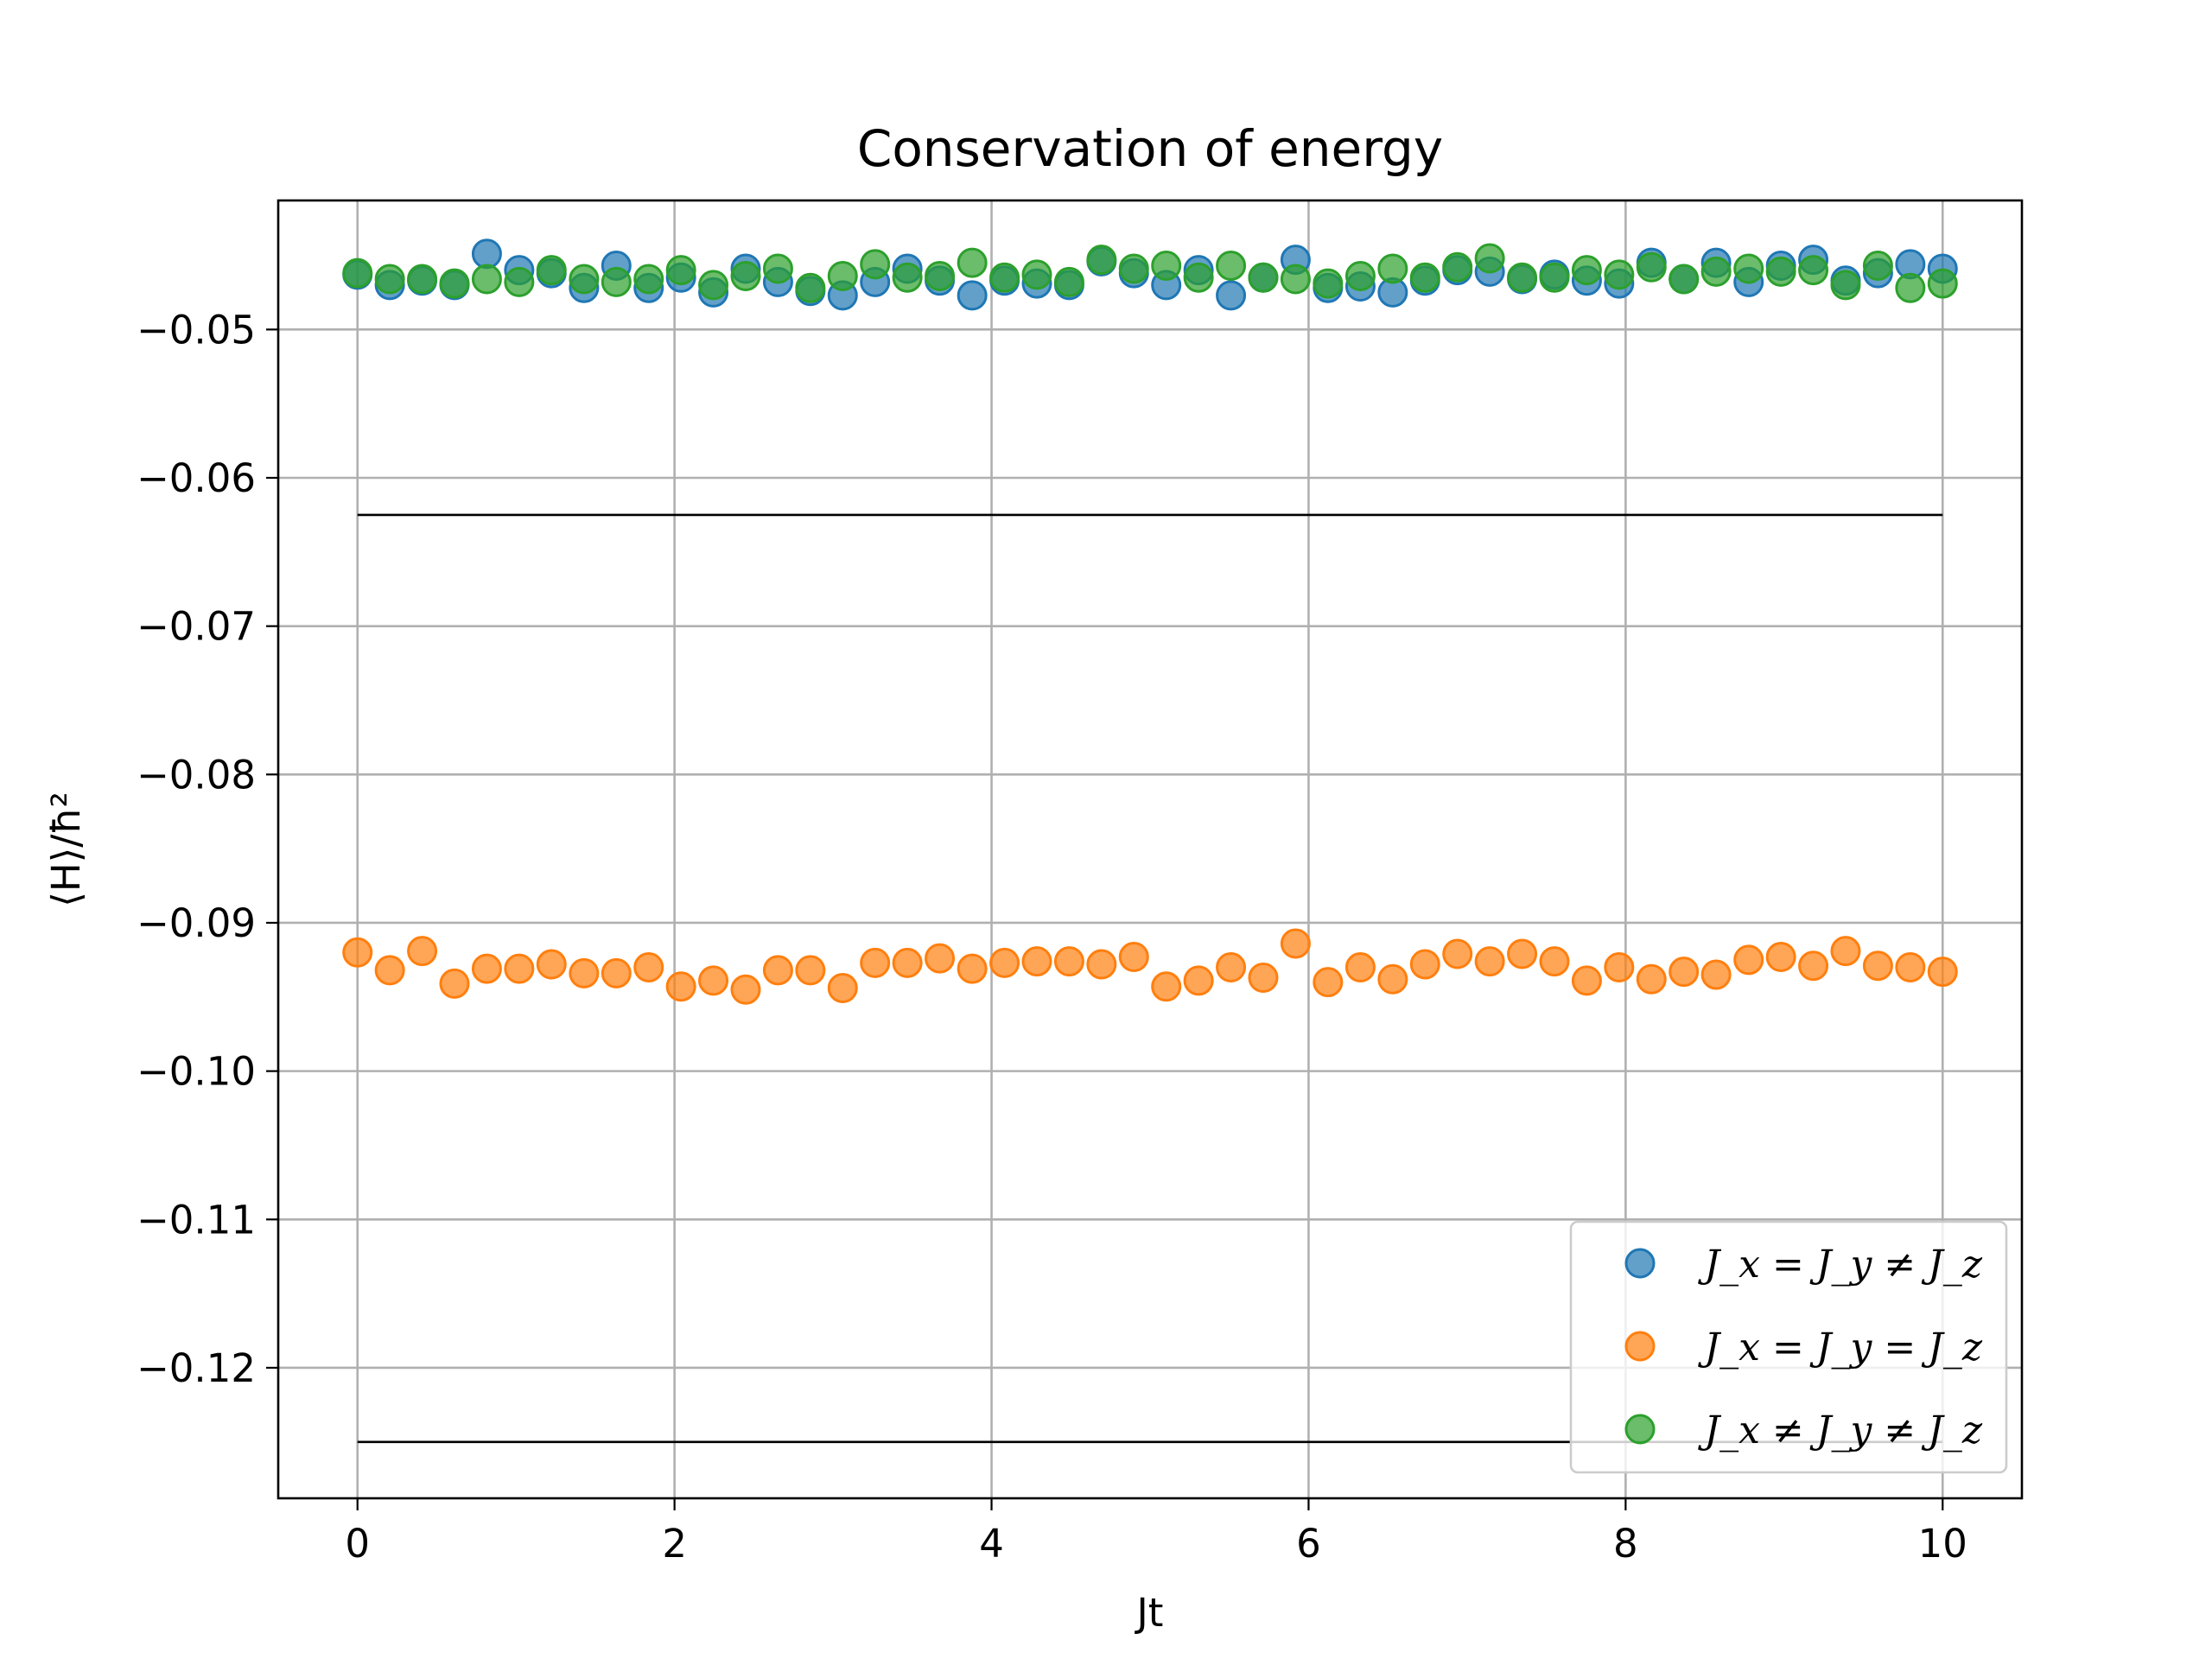 Image resolution: width=2212 pixels, height=1659 pixels. What do you see at coordinates (1840, 1430) in the screenshot?
I see `legend-label: J_x ≠ J_y ≠ J_z` at bounding box center [1840, 1430].